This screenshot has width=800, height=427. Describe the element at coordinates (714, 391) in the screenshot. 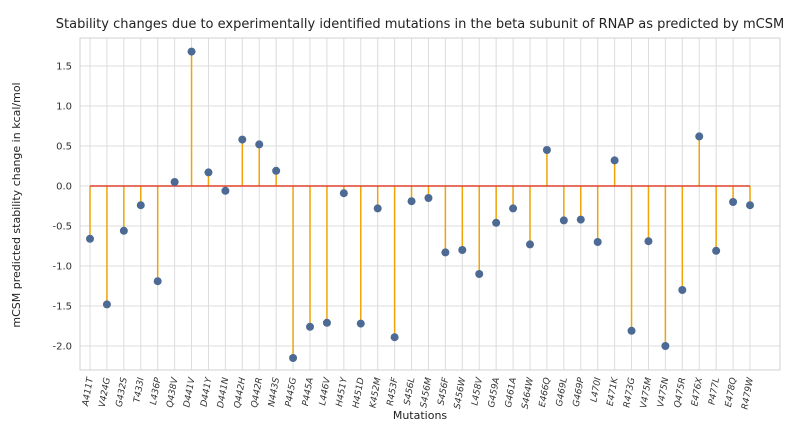

I see `x-tick-label: P477L` at that location.